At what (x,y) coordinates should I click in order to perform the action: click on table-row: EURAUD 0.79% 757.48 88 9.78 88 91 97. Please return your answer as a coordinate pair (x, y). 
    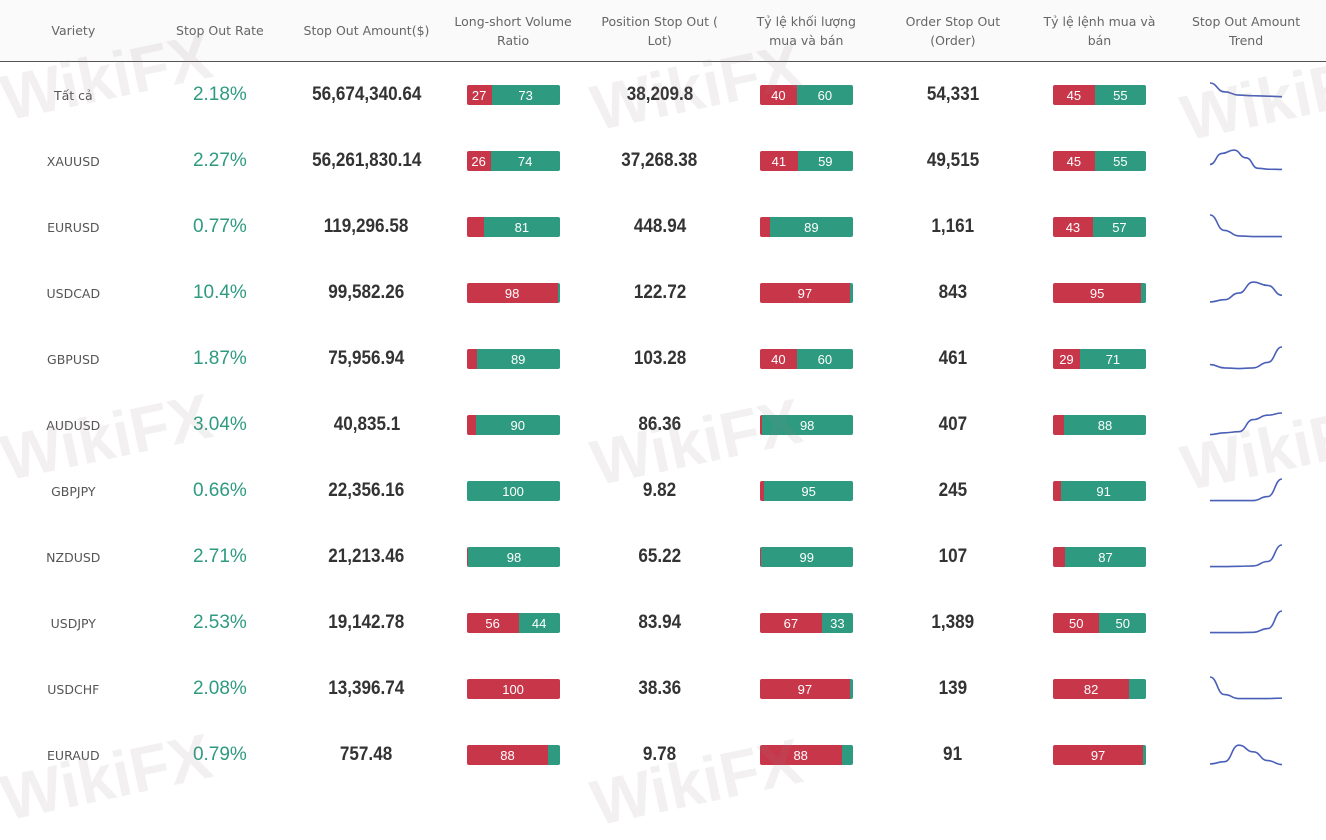
    Looking at the image, I should click on (663, 755).